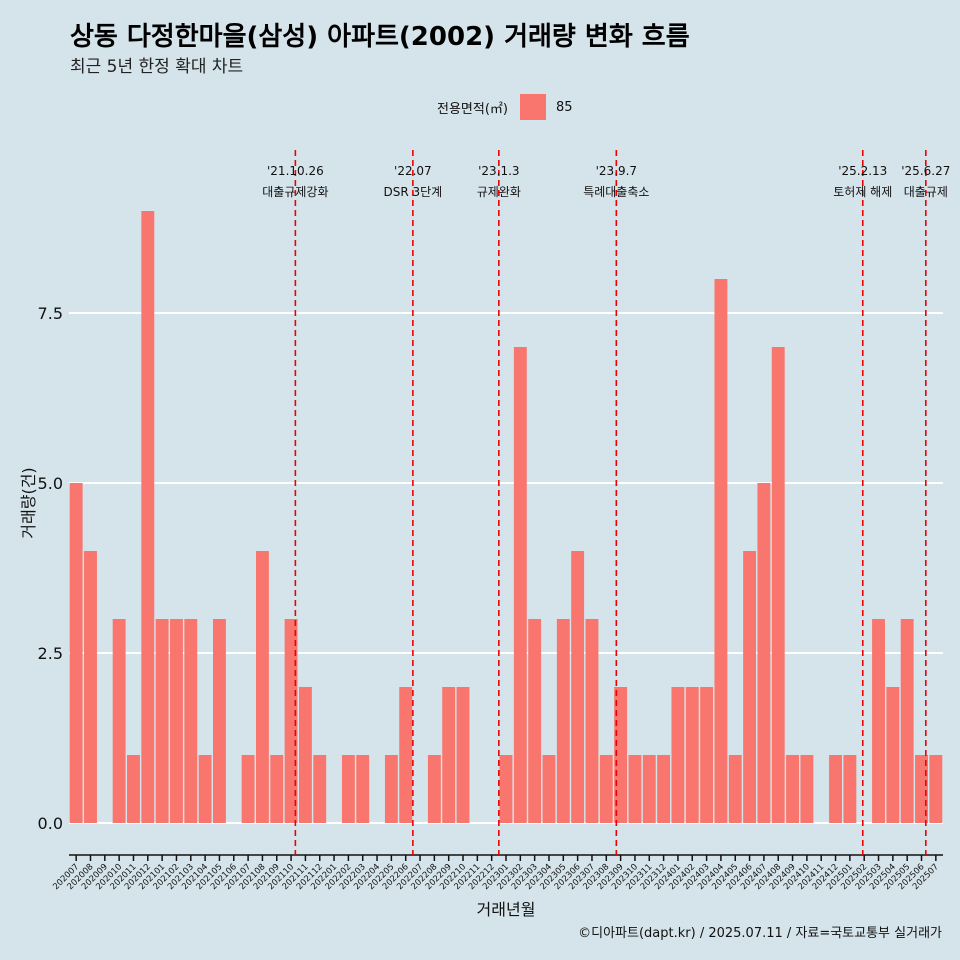  What do you see at coordinates (499, 192) in the screenshot?
I see `event-label: 규제완화` at bounding box center [499, 192].